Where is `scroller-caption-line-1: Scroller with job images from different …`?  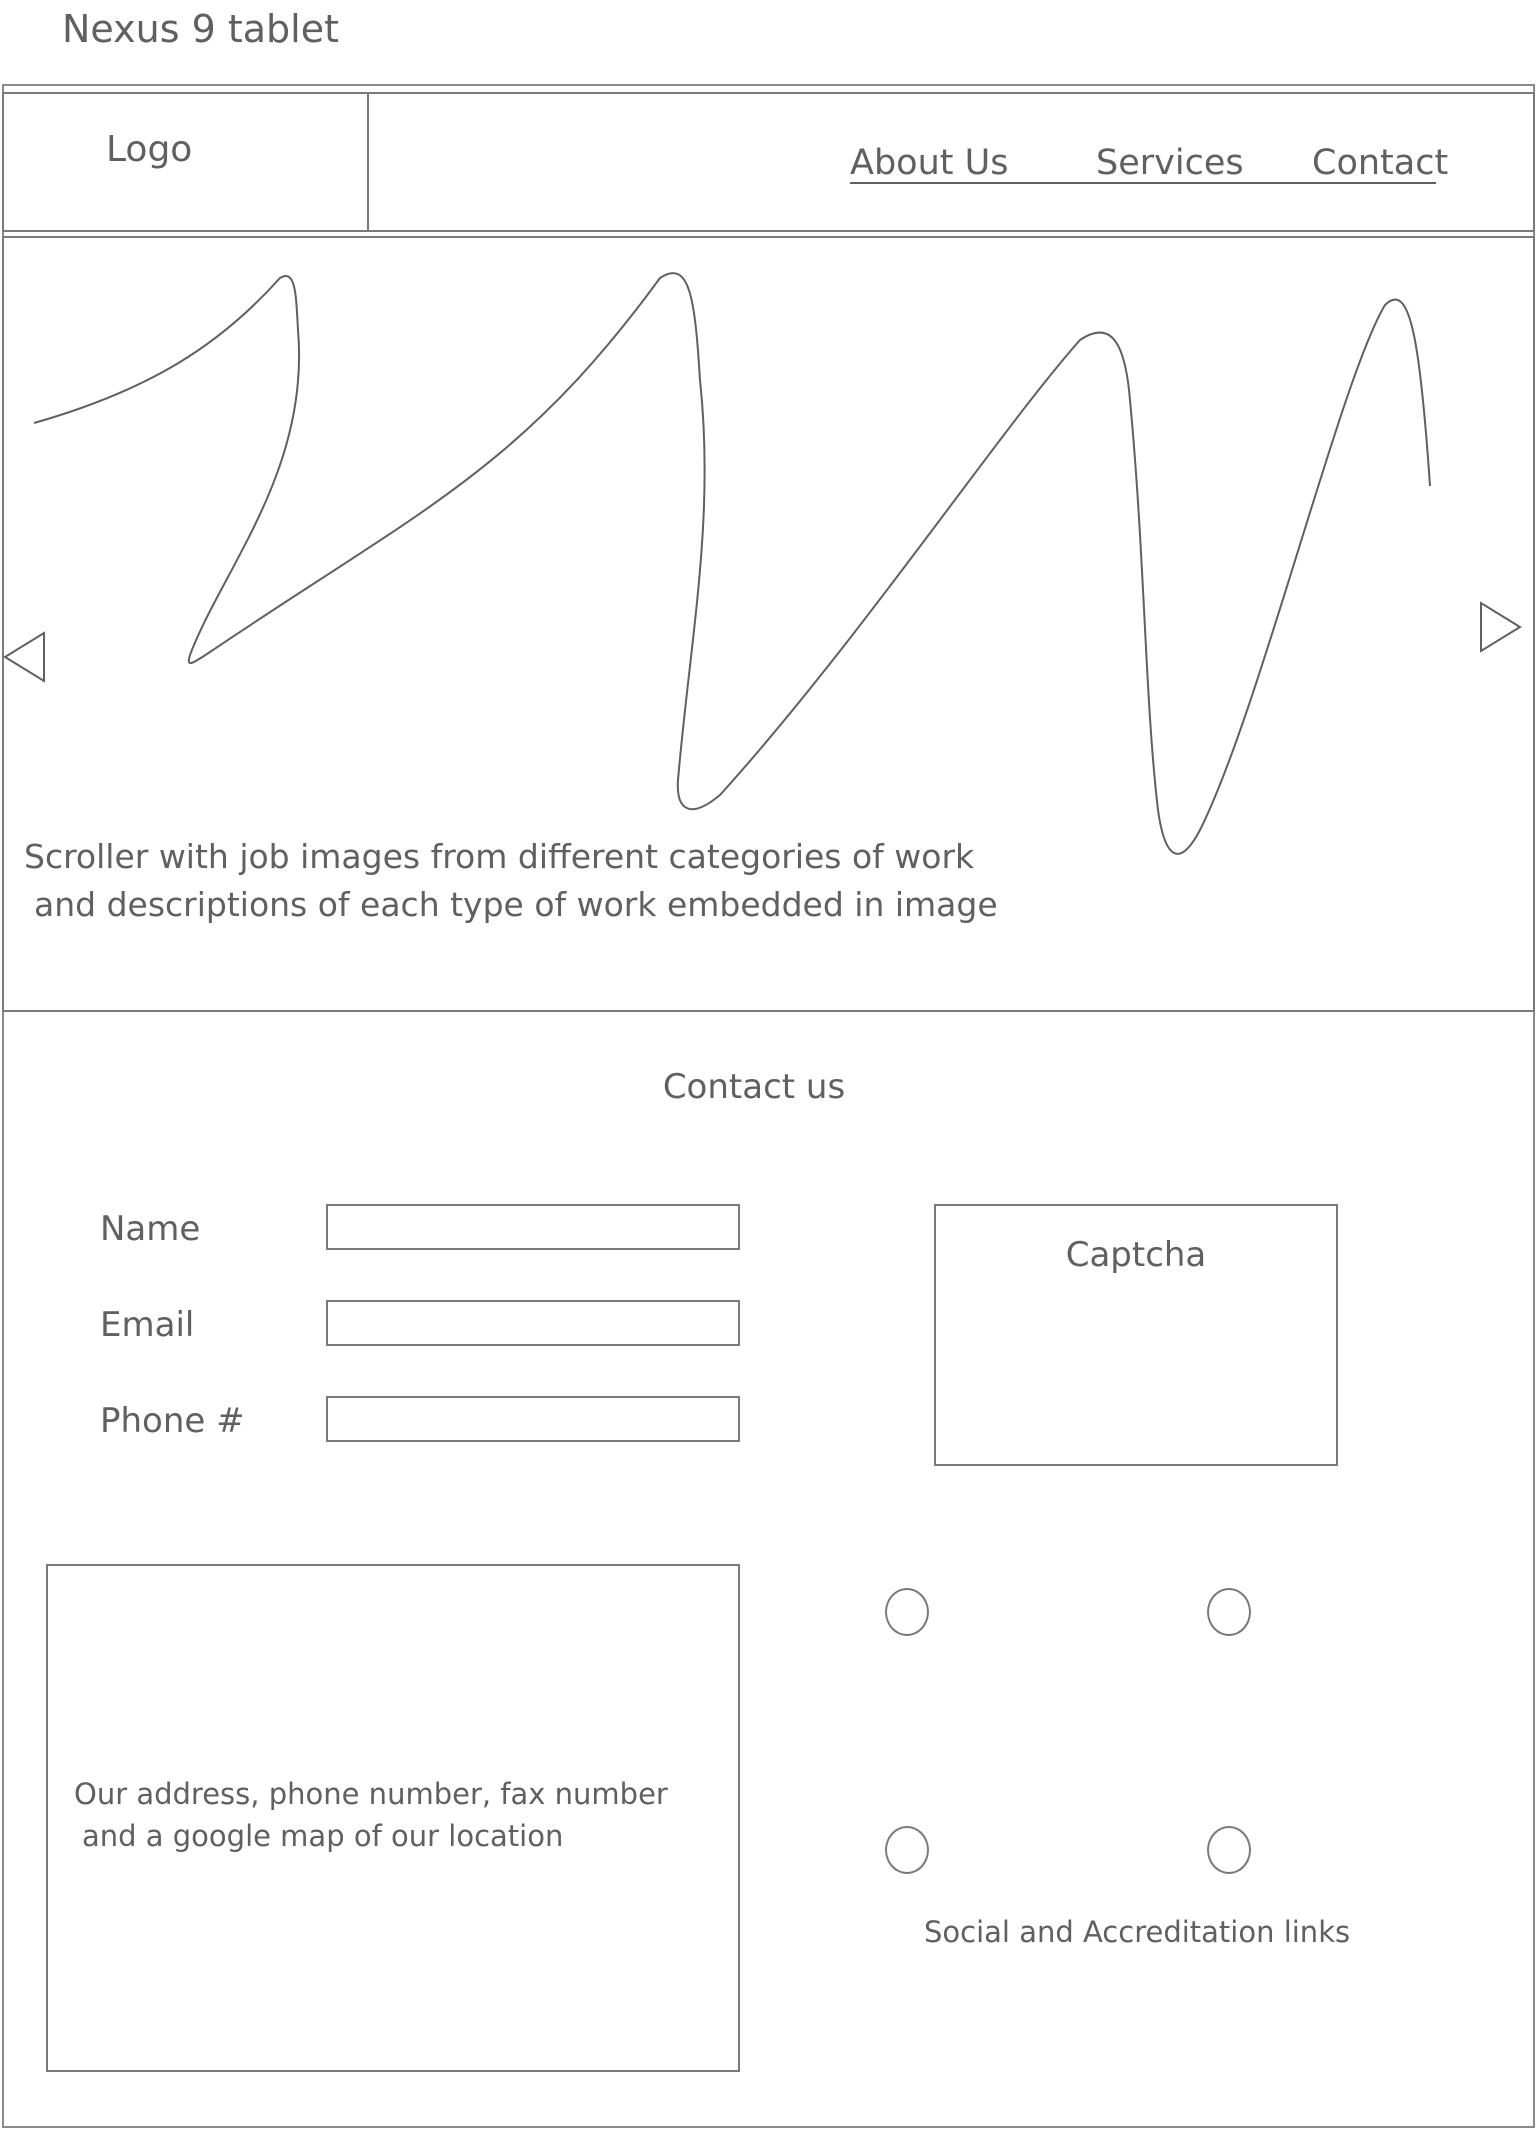 scroller-caption-line-1: Scroller with job images from different … is located at coordinates (499, 856).